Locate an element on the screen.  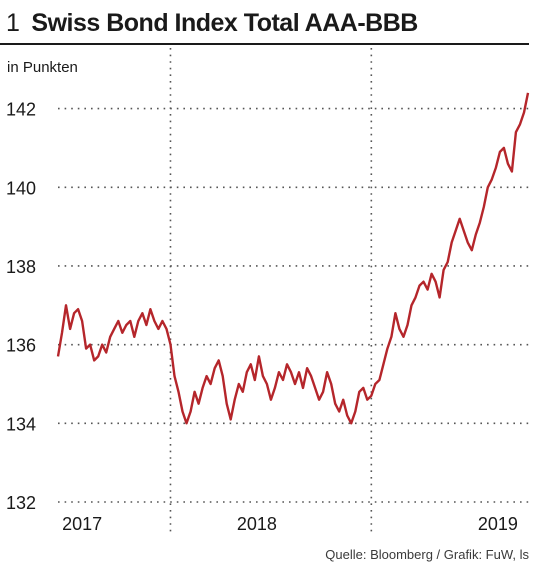
y-tick-label: 134 is located at coordinates (21, 424).